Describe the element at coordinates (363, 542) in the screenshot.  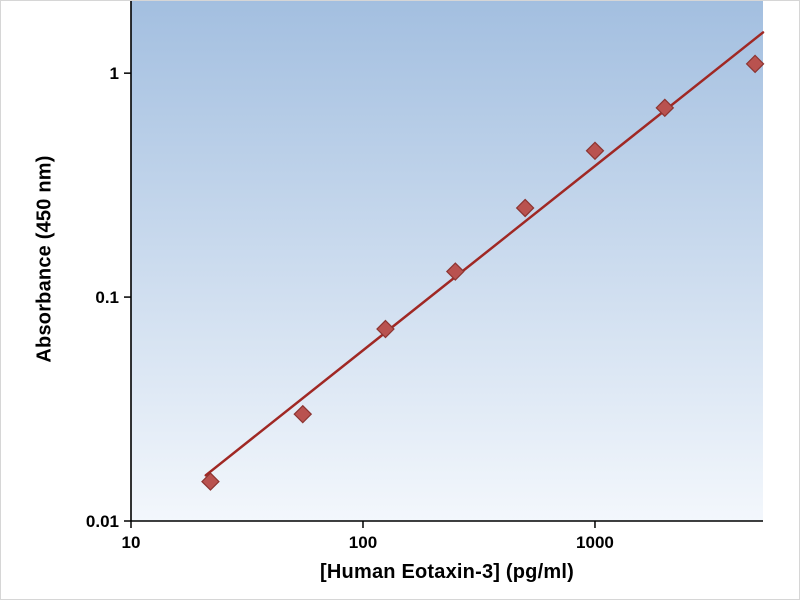
I see `x-tick-label: 100` at that location.